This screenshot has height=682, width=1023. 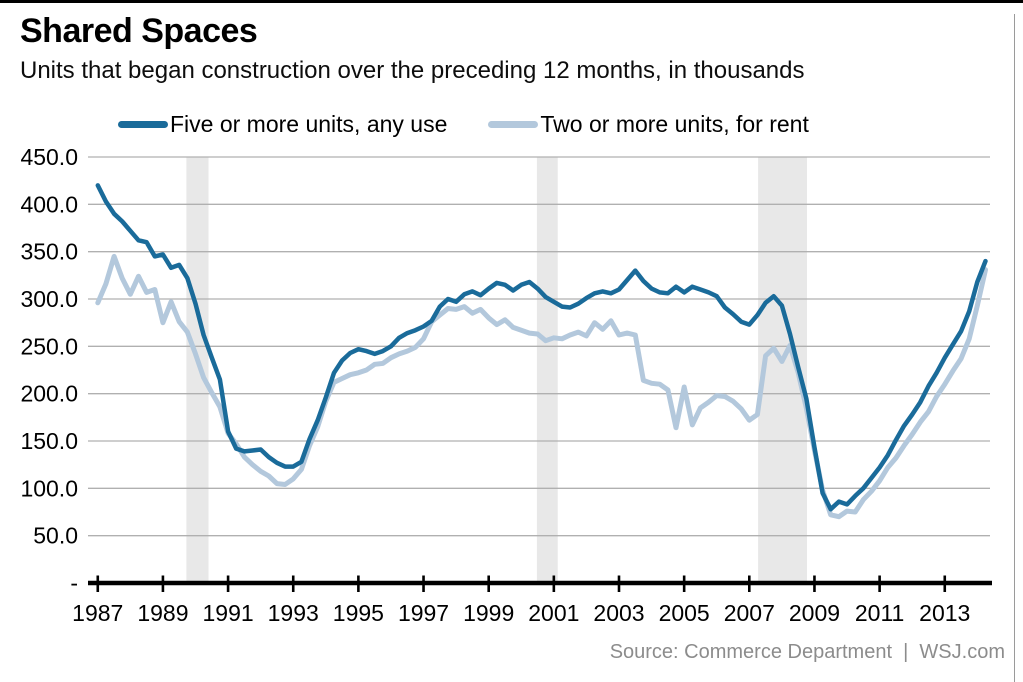 I want to click on y-tick-label: 350.0, so click(x=49, y=252).